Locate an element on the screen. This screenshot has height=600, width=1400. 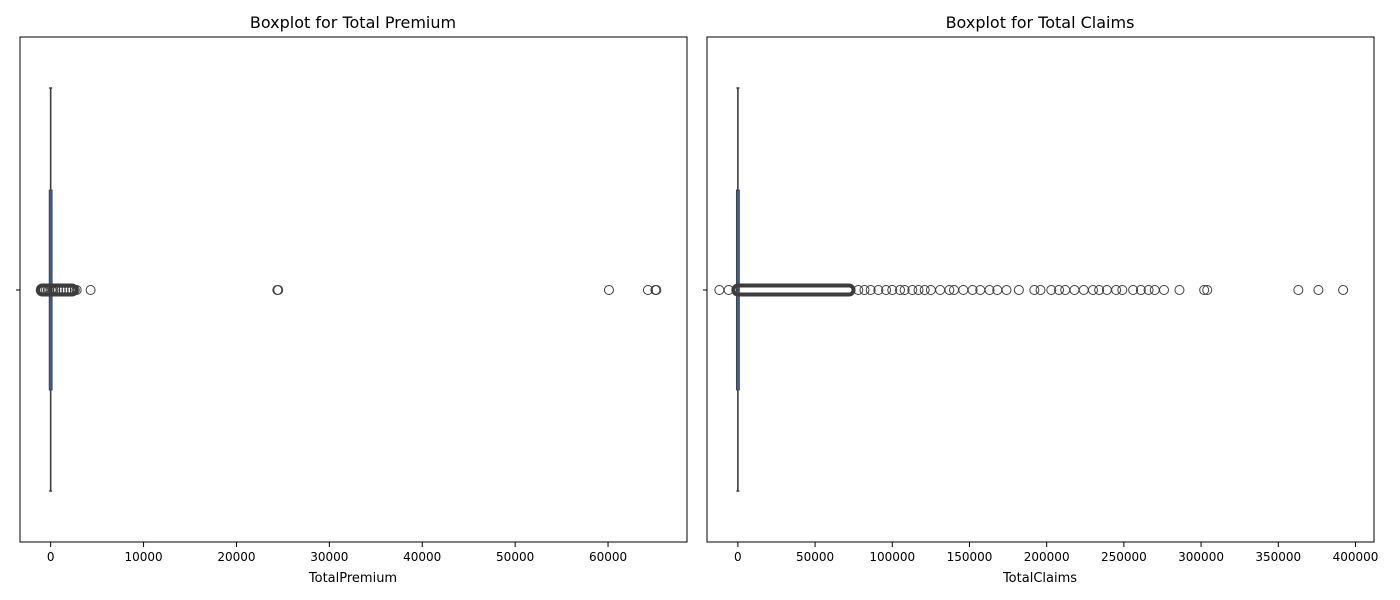
x-tick-label: 350000 is located at coordinates (1278, 557).